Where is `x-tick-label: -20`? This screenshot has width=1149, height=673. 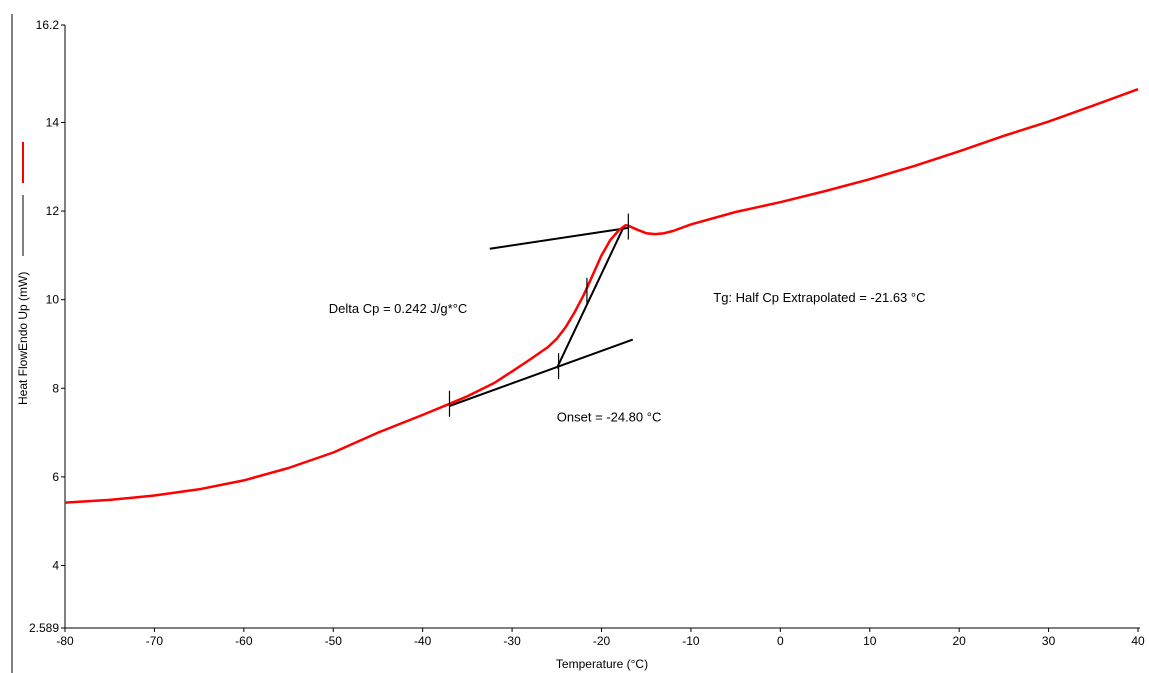
x-tick-label: -20 is located at coordinates (602, 641).